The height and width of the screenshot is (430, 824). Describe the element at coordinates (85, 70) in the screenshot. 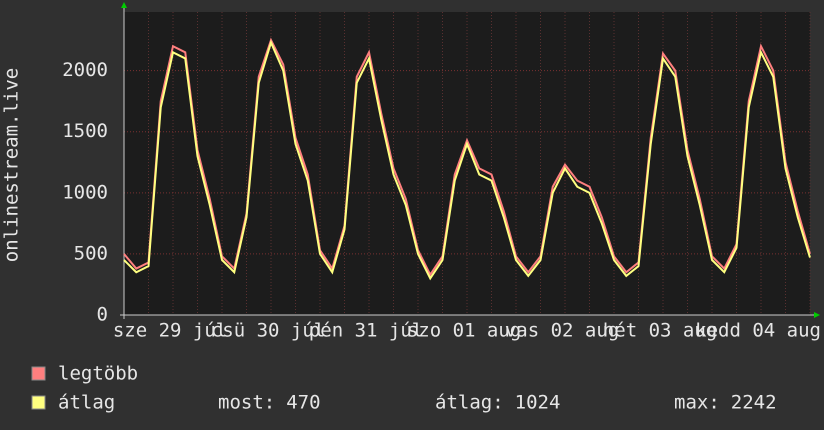

I see `y-tick-label: 2000` at that location.